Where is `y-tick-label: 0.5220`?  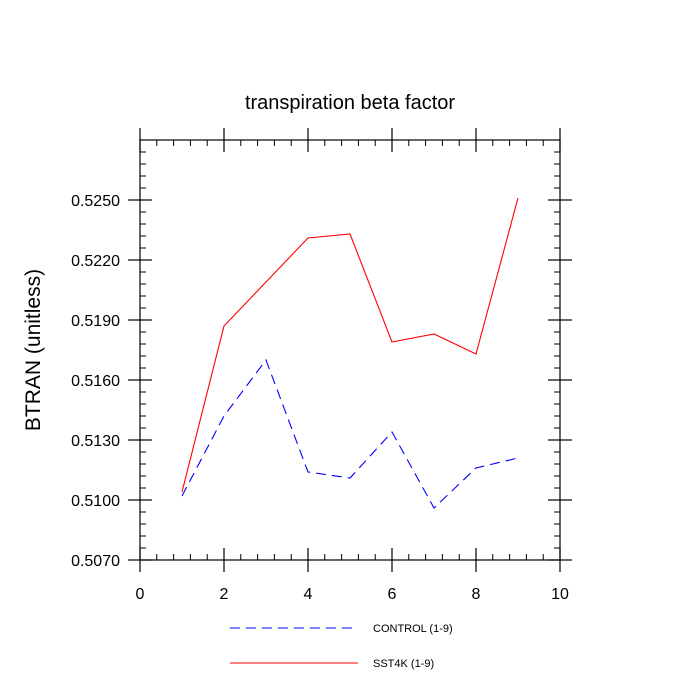 y-tick-label: 0.5220 is located at coordinates (95, 261).